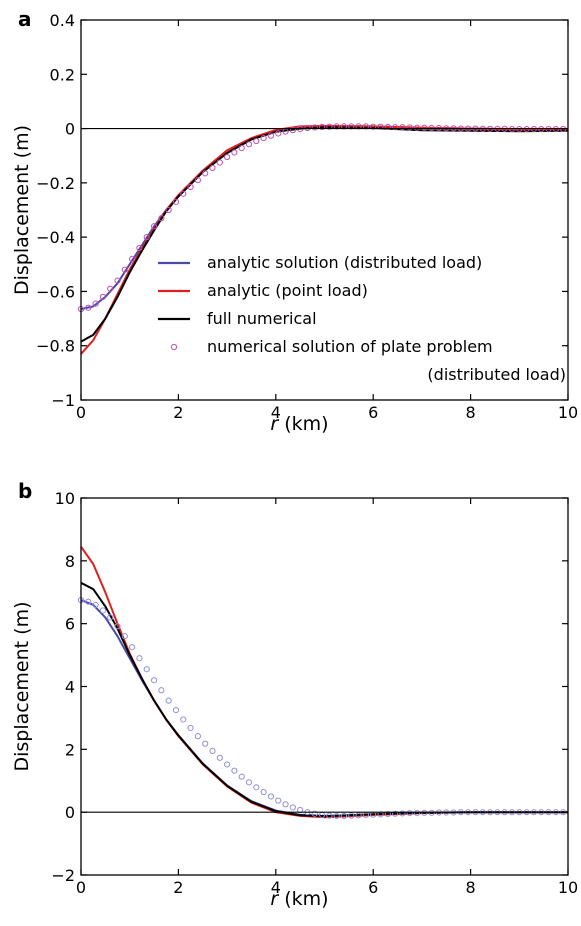 This screenshot has height=926, width=581. What do you see at coordinates (274, 424) in the screenshot?
I see `panel-a-xlabel-var: r` at bounding box center [274, 424].